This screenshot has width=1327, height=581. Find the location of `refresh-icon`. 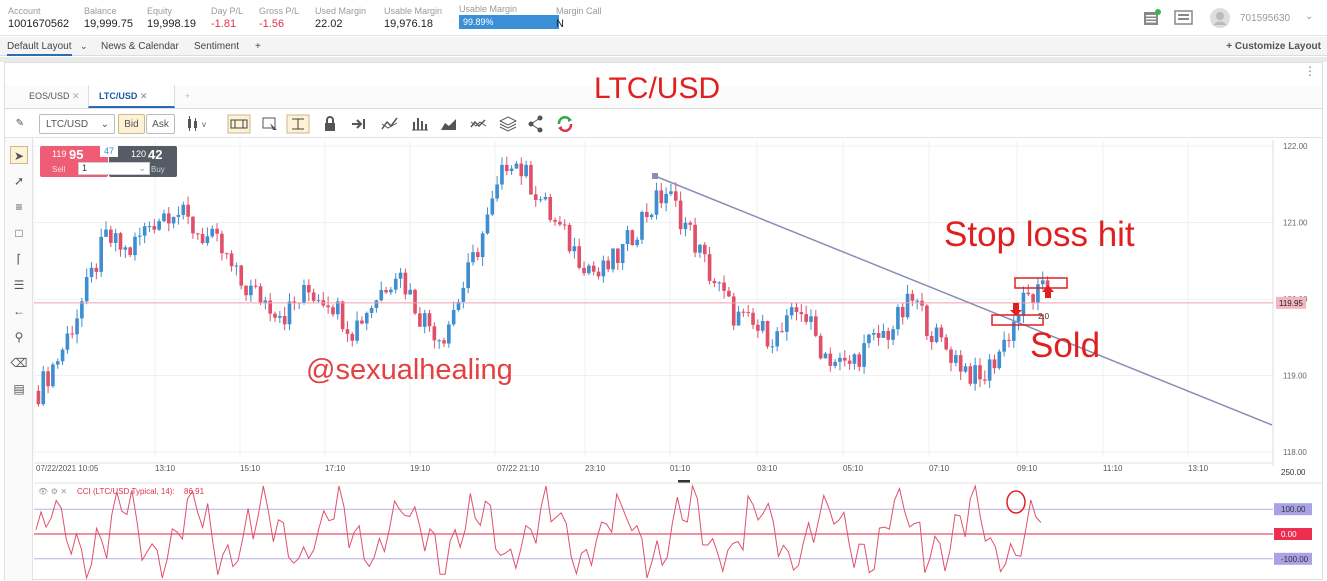

refresh-icon is located at coordinates (565, 124).